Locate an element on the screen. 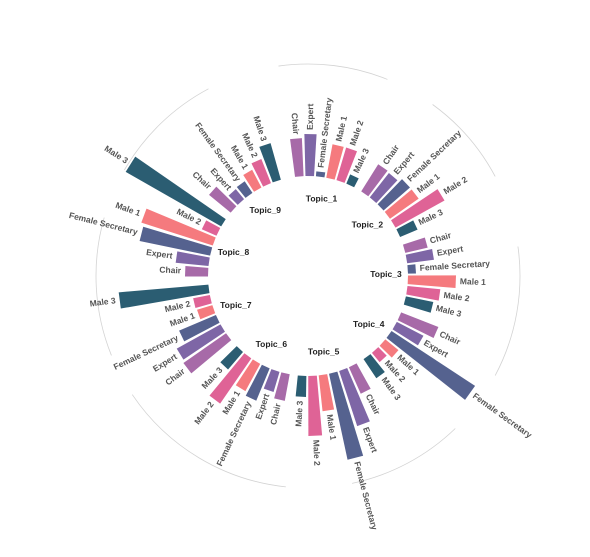  bar-label-topic-9-male-3: Male 3 is located at coordinates (260, 129).